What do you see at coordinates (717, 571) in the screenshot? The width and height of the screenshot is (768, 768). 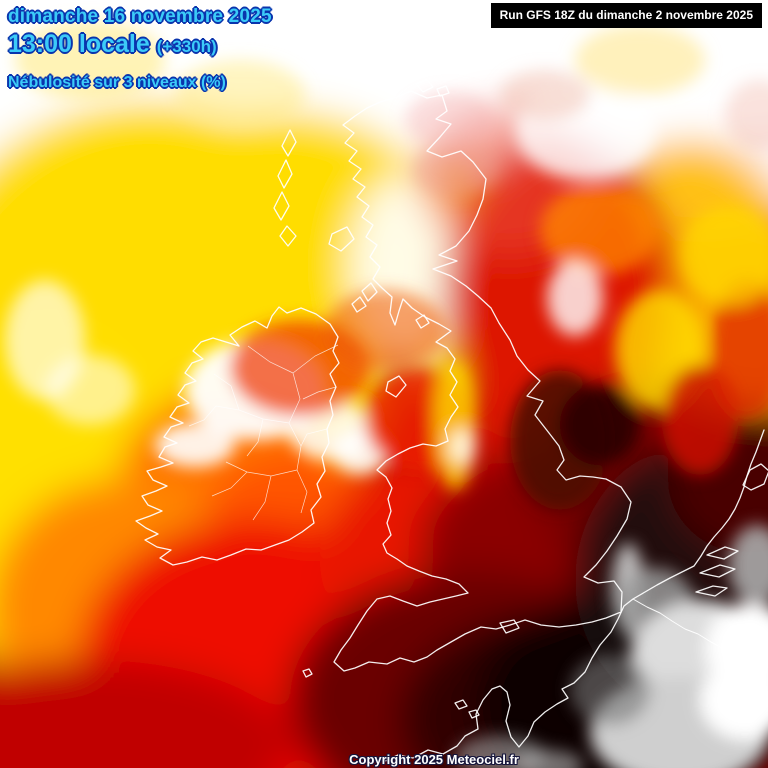 I see `coastline-zeeland-islands` at bounding box center [717, 571].